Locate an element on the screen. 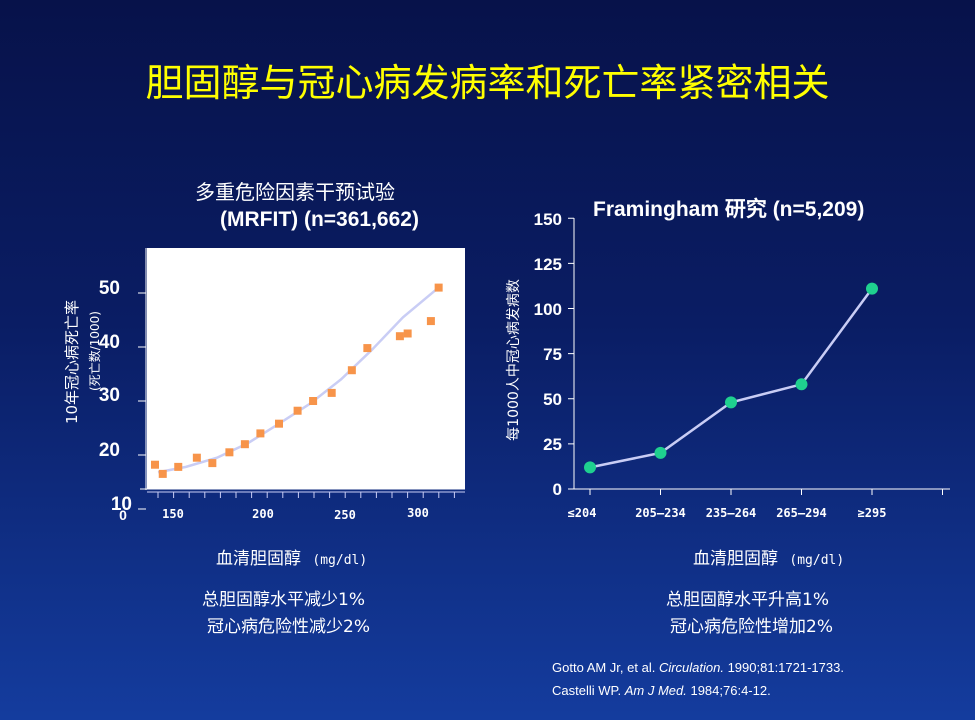  left-note-line1: 总胆固醇水平减少1% is located at coordinates (283, 600).